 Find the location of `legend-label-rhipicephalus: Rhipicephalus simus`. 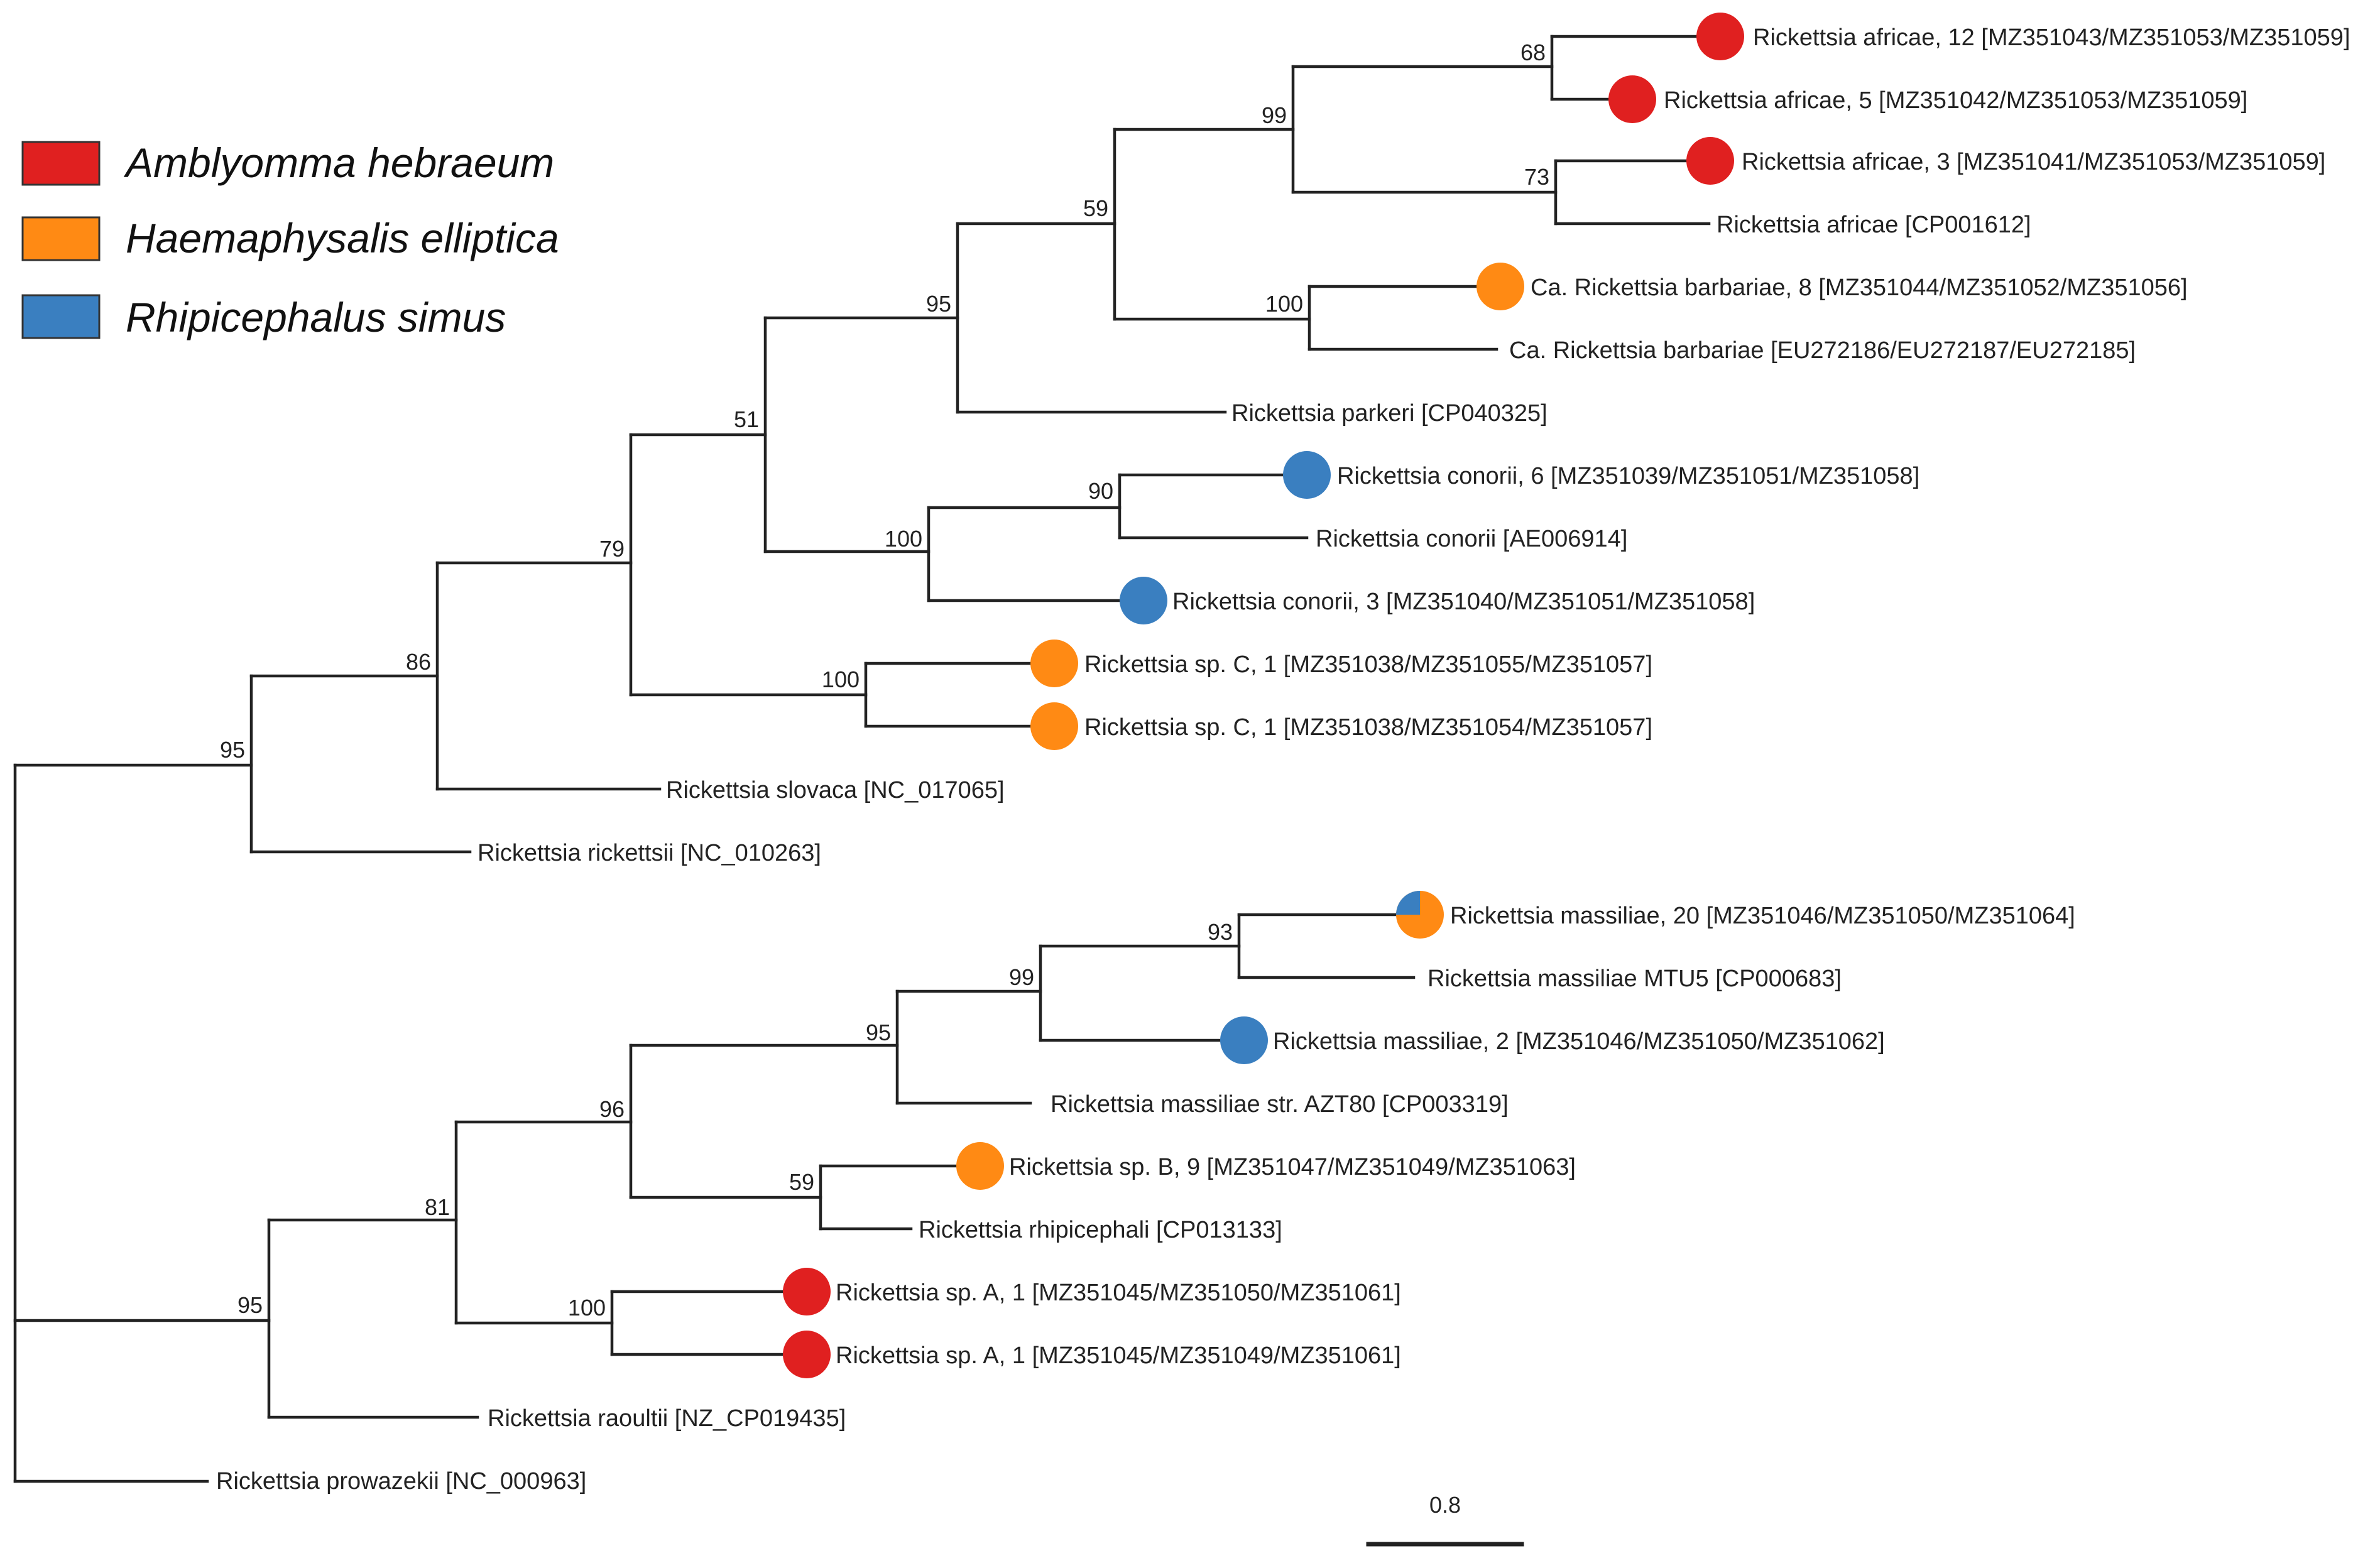

legend-label-rhipicephalus: Rhipicephalus simus is located at coordinates (316, 317).